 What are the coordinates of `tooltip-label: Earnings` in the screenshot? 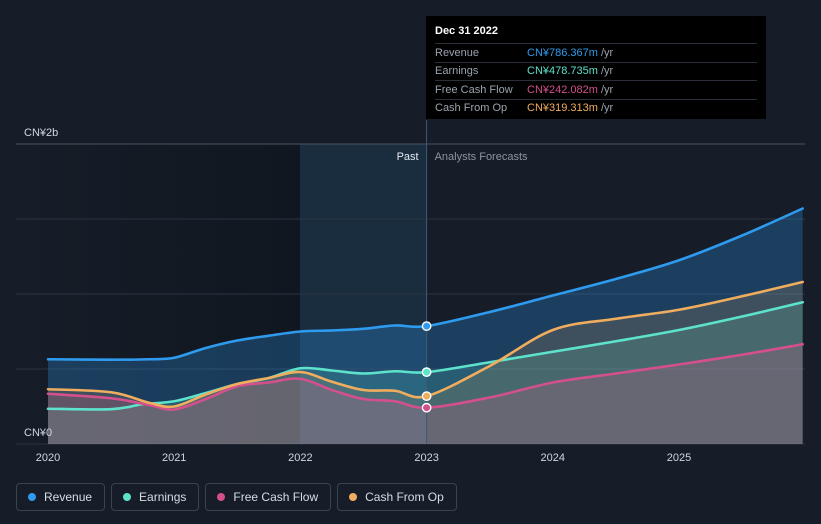 It's located at (457, 71).